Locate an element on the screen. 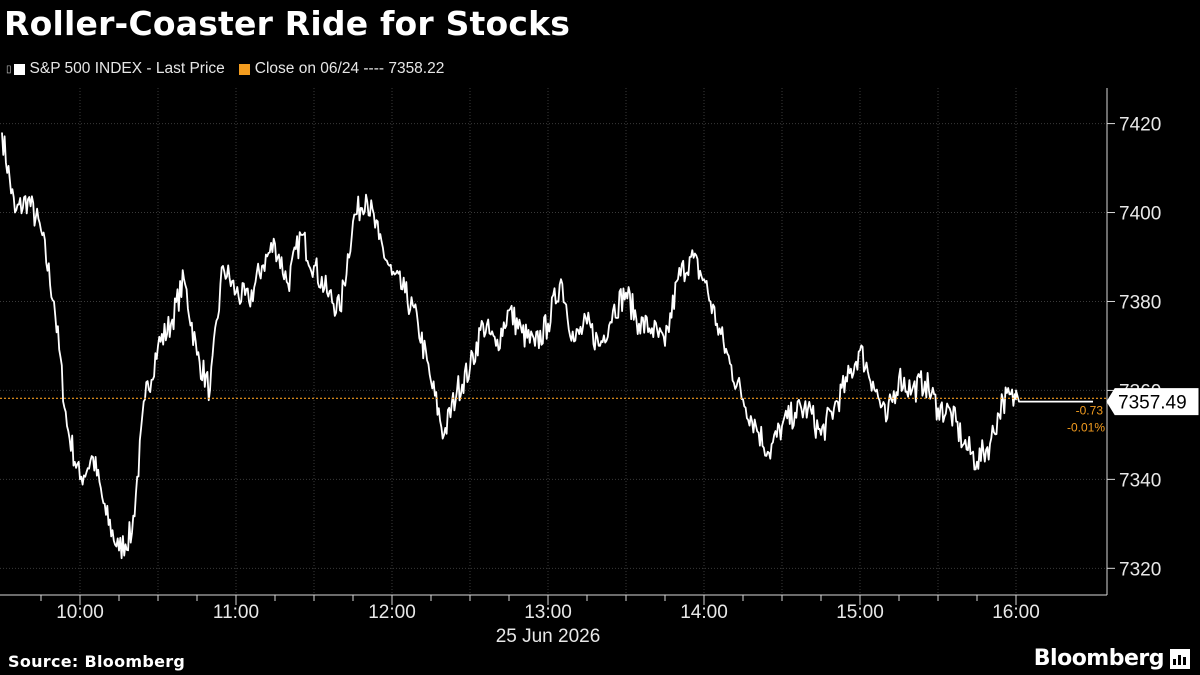 The width and height of the screenshot is (1200, 675). y-tick-label: 7340 is located at coordinates (1140, 480).